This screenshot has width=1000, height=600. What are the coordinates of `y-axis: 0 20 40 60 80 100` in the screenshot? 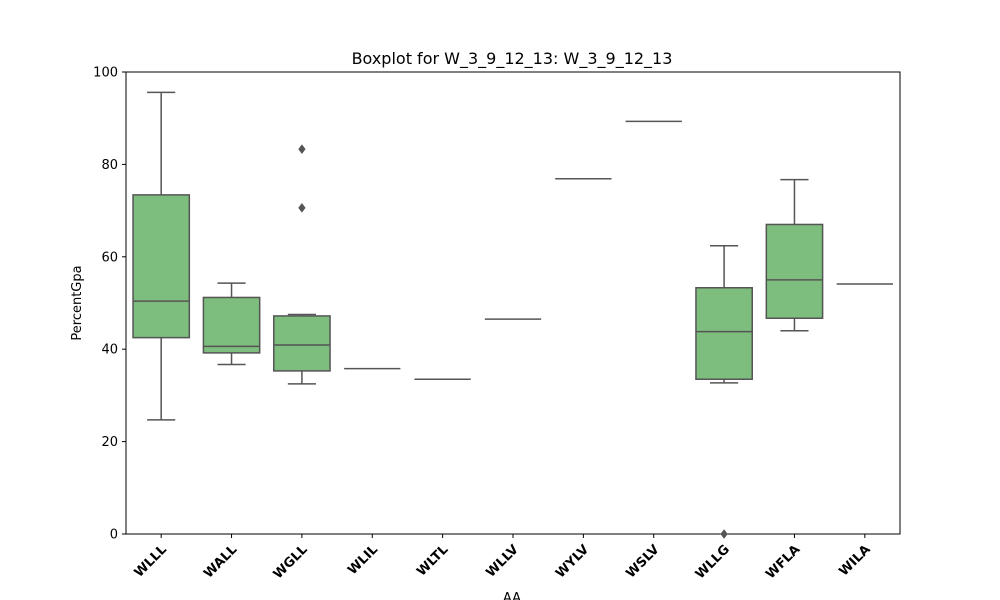 It's located at (109, 304).